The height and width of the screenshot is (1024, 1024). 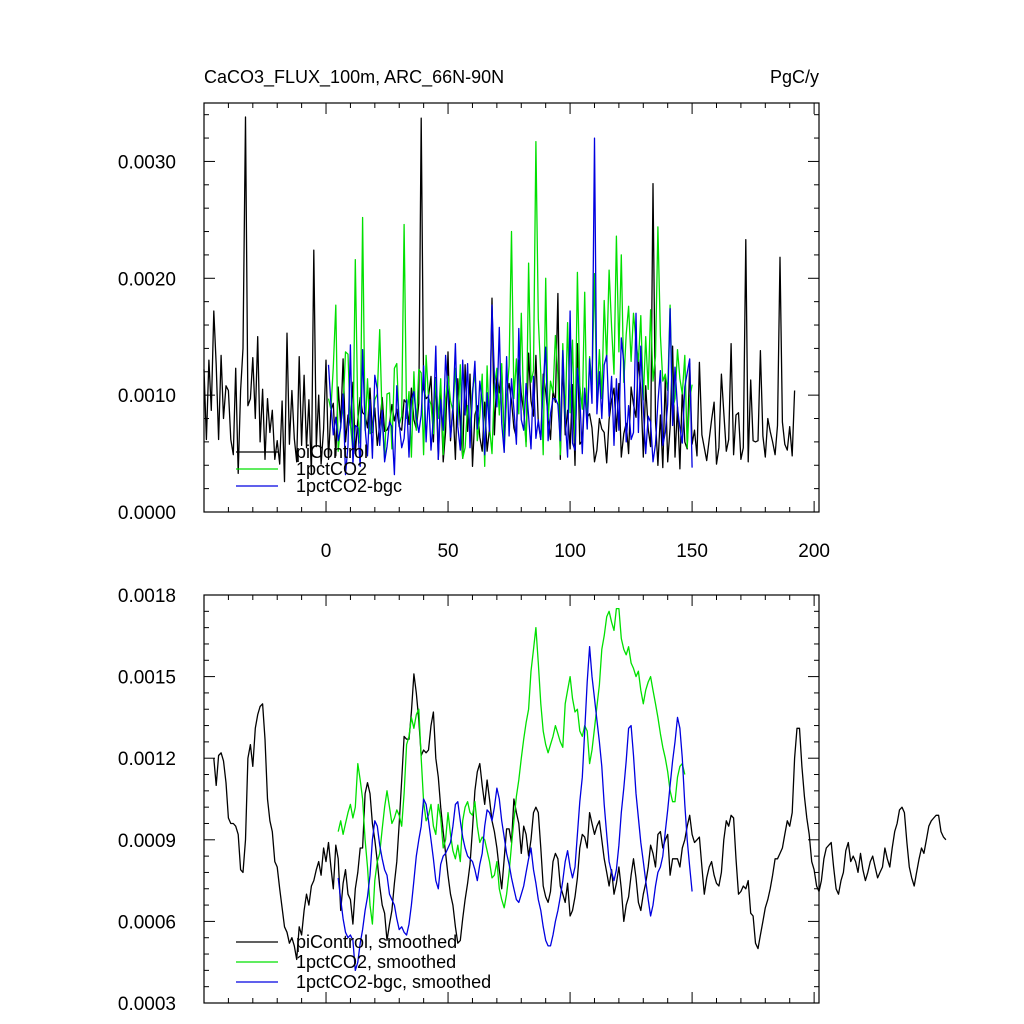 I want to click on legend-label: 1pctCO2, so click(x=331, y=469).